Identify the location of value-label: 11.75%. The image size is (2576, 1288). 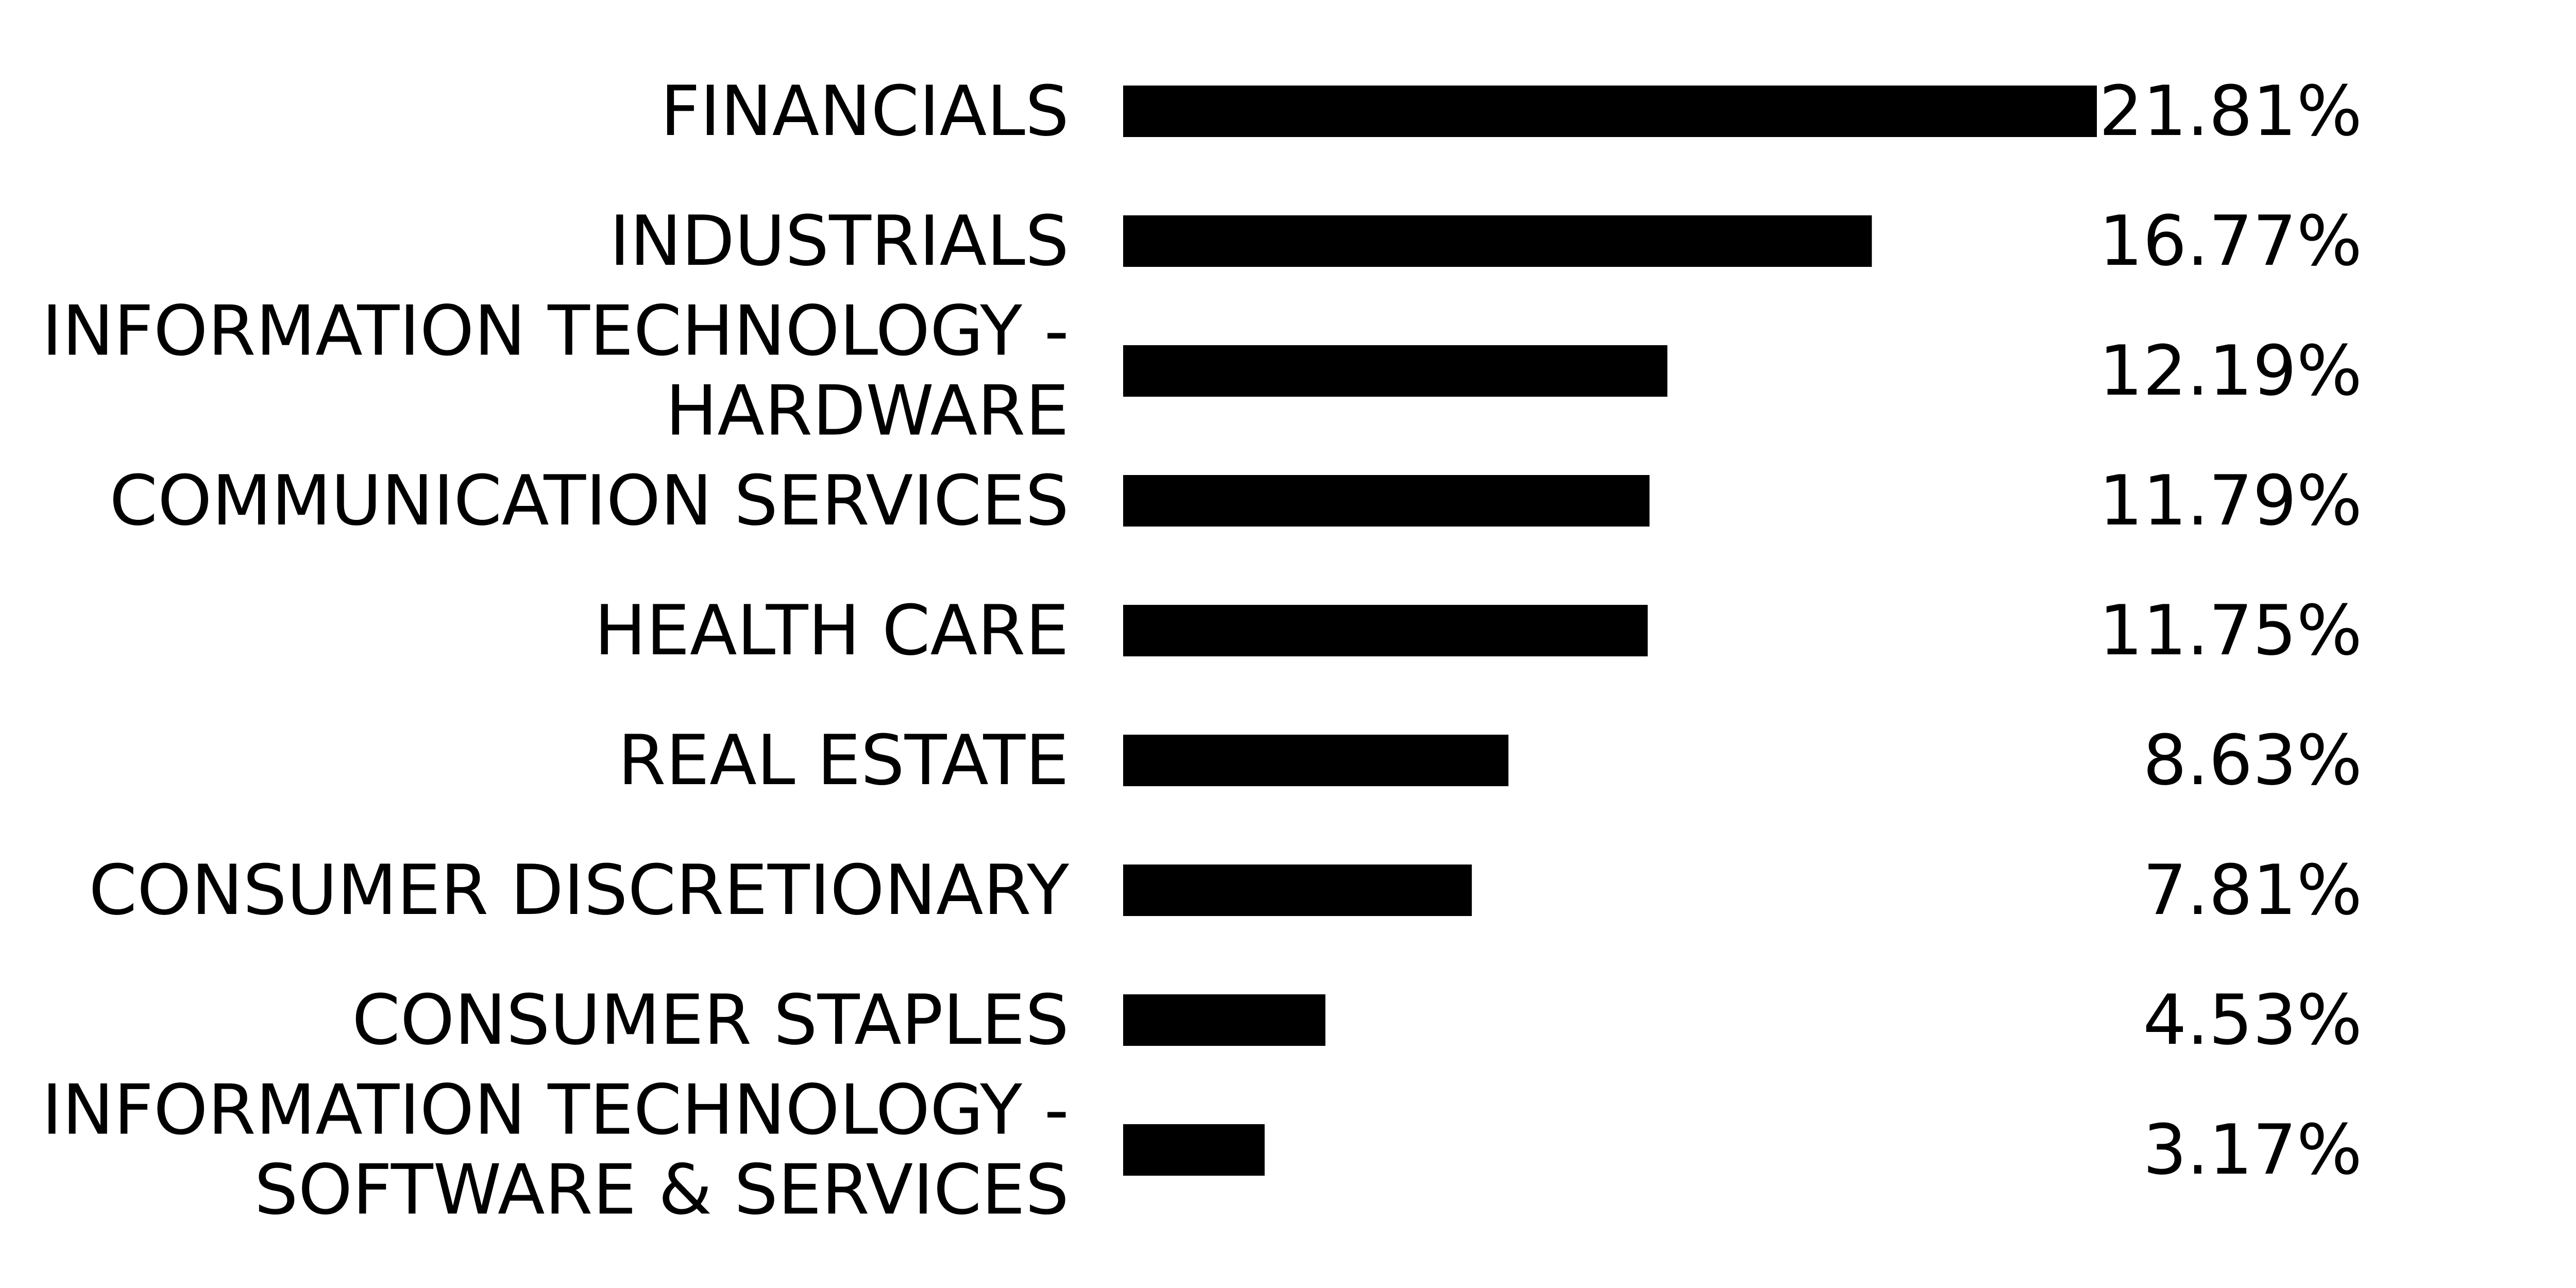
(2230, 630).